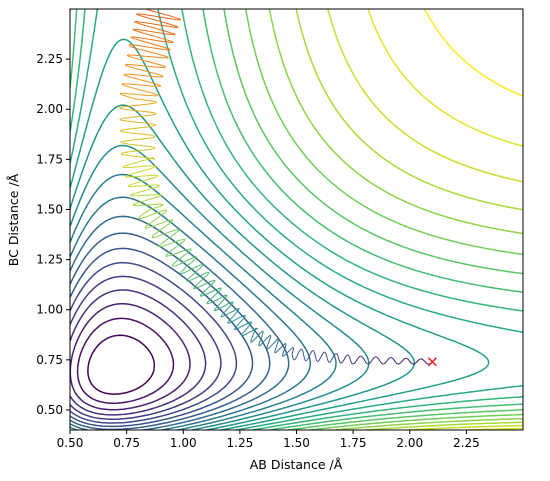  Describe the element at coordinates (49, 260) in the screenshot. I see `y-tick-label: 1.25` at that location.